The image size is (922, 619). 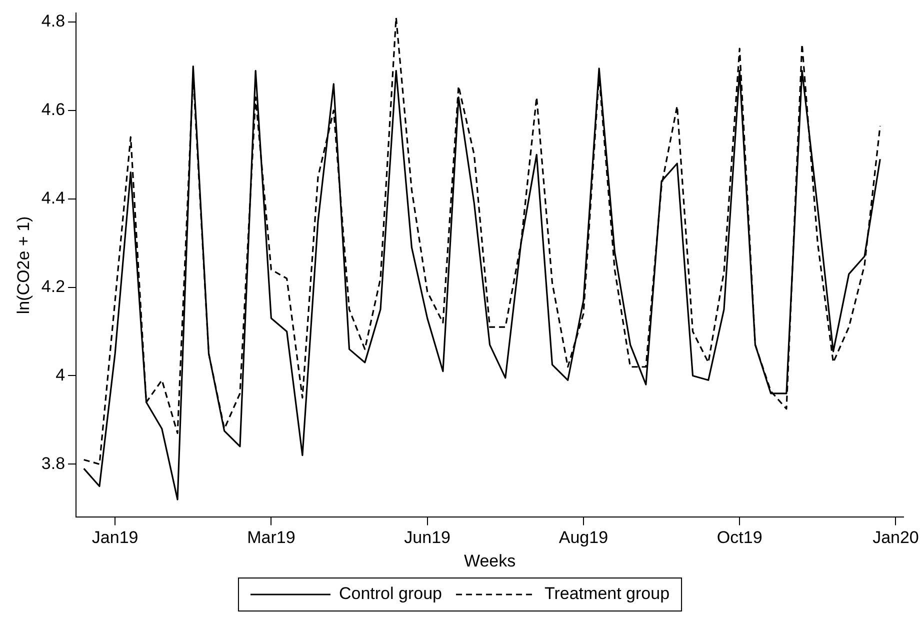 What do you see at coordinates (53, 110) in the screenshot?
I see `y-tick-label: 4.6` at bounding box center [53, 110].